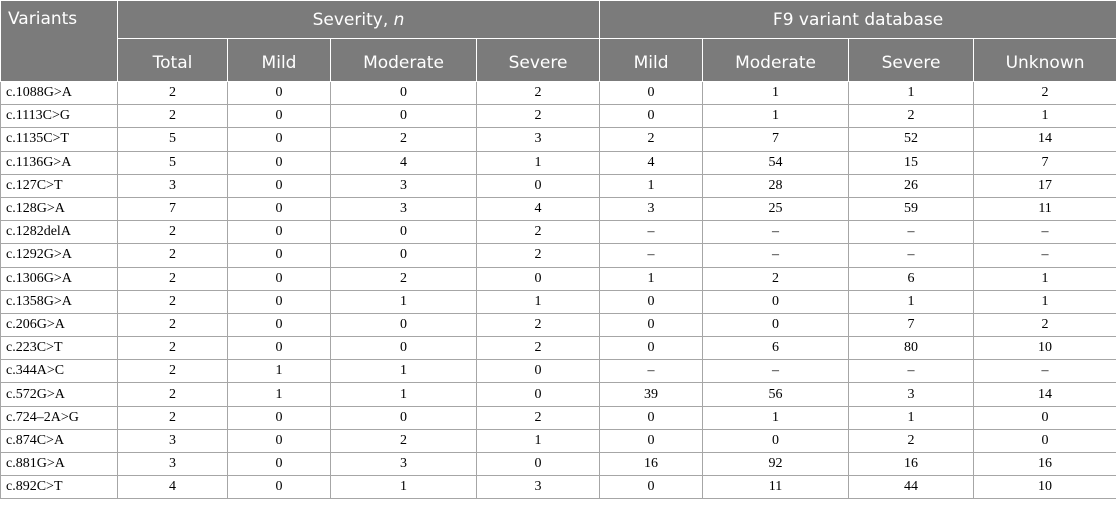 The width and height of the screenshot is (1116, 523). I want to click on subheader-severity-mild: Mild, so click(279, 60).